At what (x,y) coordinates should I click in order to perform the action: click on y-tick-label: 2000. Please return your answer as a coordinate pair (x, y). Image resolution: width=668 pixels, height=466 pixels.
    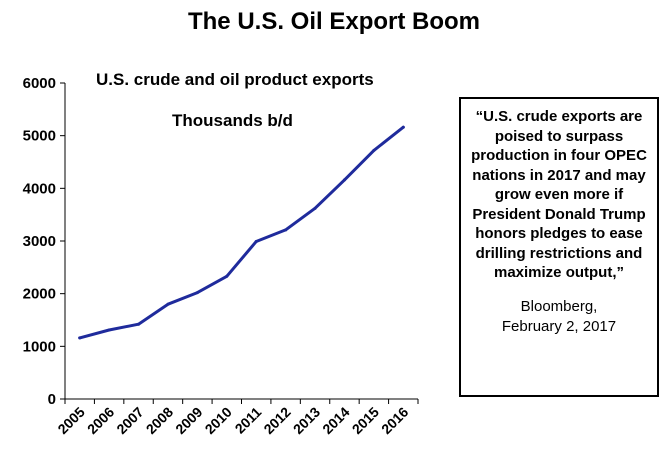
    Looking at the image, I should click on (39, 294).